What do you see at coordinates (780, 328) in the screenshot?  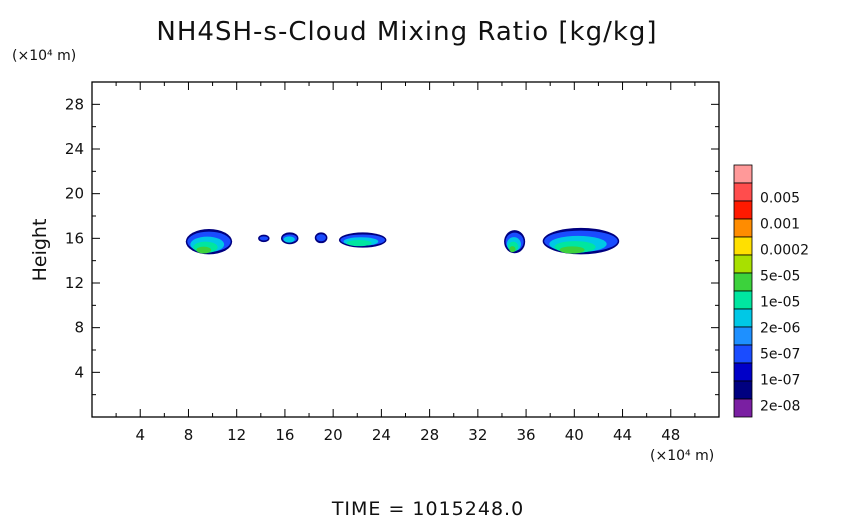 I see `colorbar-label: 2e-06` at bounding box center [780, 328].